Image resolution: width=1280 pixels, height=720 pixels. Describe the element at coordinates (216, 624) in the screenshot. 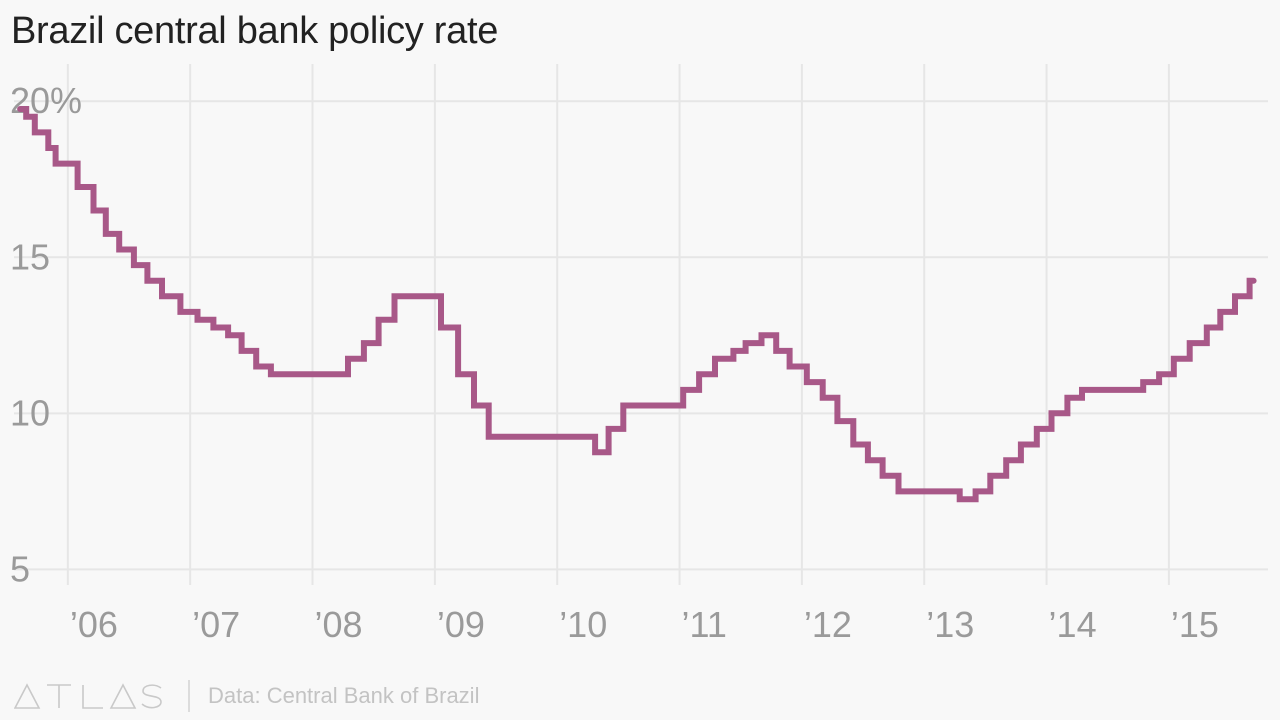

I see `x-tick-label: ’07` at that location.